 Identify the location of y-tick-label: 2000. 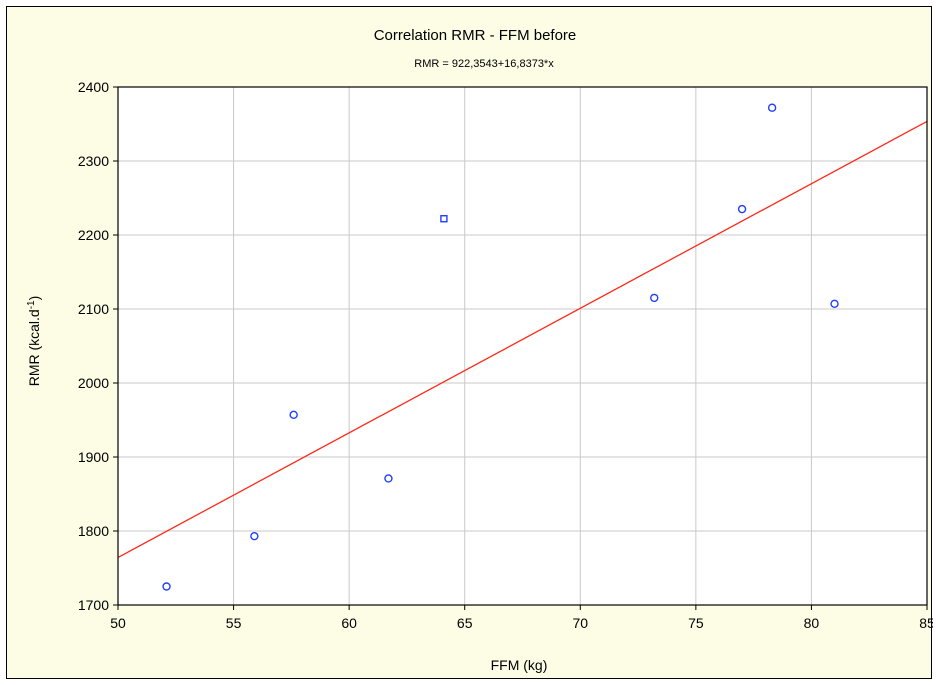
(93, 383).